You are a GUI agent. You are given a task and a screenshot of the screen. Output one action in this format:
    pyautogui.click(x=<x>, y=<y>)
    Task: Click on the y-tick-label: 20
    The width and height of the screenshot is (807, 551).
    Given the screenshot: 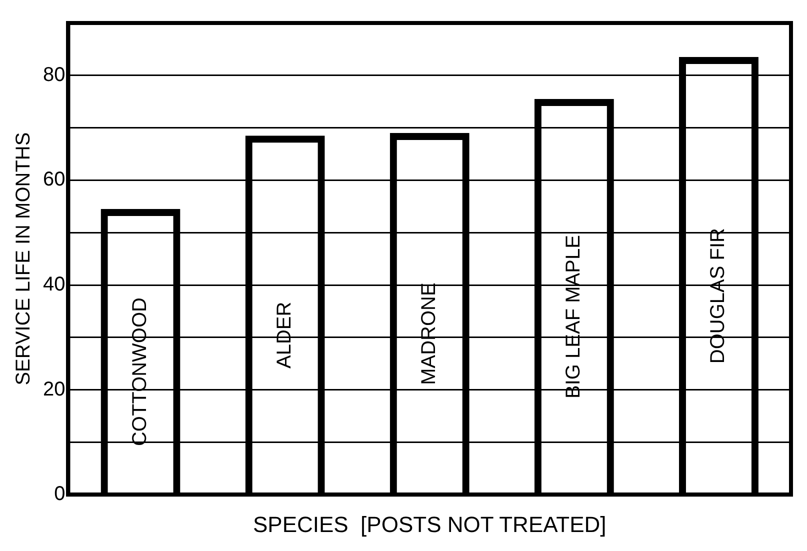 What is the action you would take?
    pyautogui.click(x=54, y=389)
    